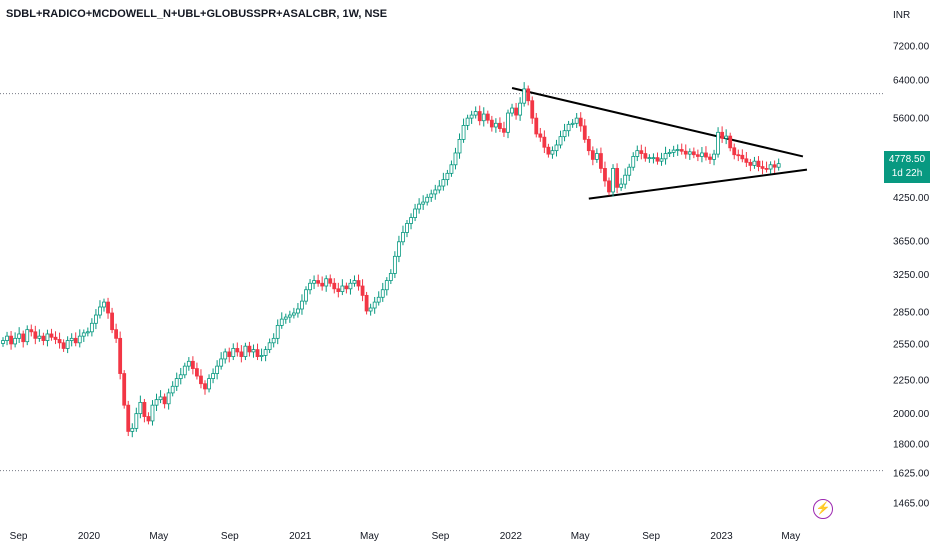 The image size is (932, 550). Describe the element at coordinates (907, 167) in the screenshot. I see `last-price-tag: 4778.50 1d 22h` at that location.